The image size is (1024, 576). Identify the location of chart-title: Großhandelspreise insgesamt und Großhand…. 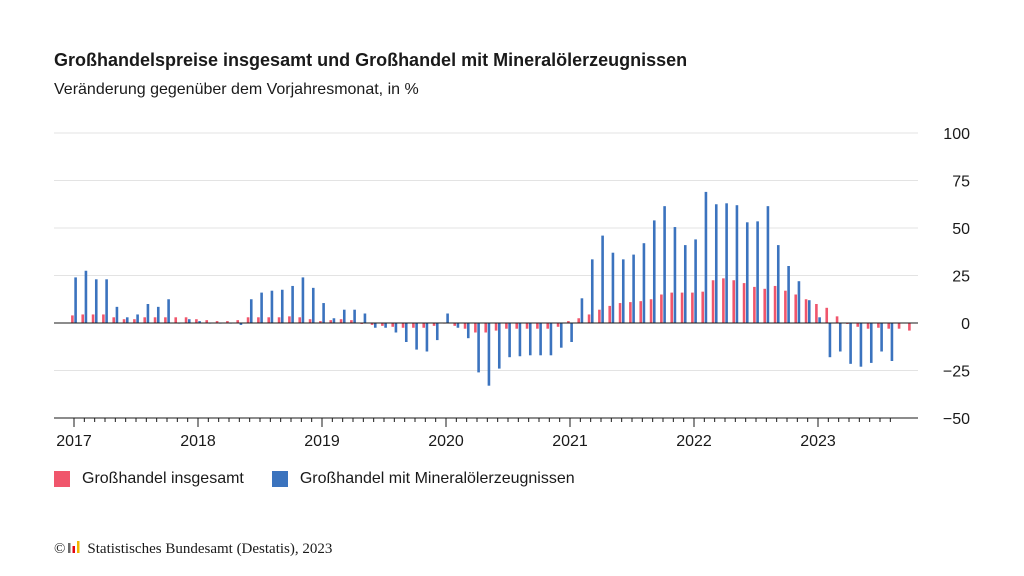
(371, 60).